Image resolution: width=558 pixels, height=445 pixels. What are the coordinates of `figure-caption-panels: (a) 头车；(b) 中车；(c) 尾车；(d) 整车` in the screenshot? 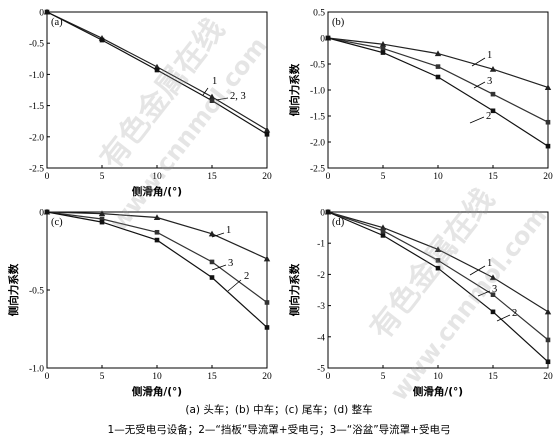 It's located at (279, 410).